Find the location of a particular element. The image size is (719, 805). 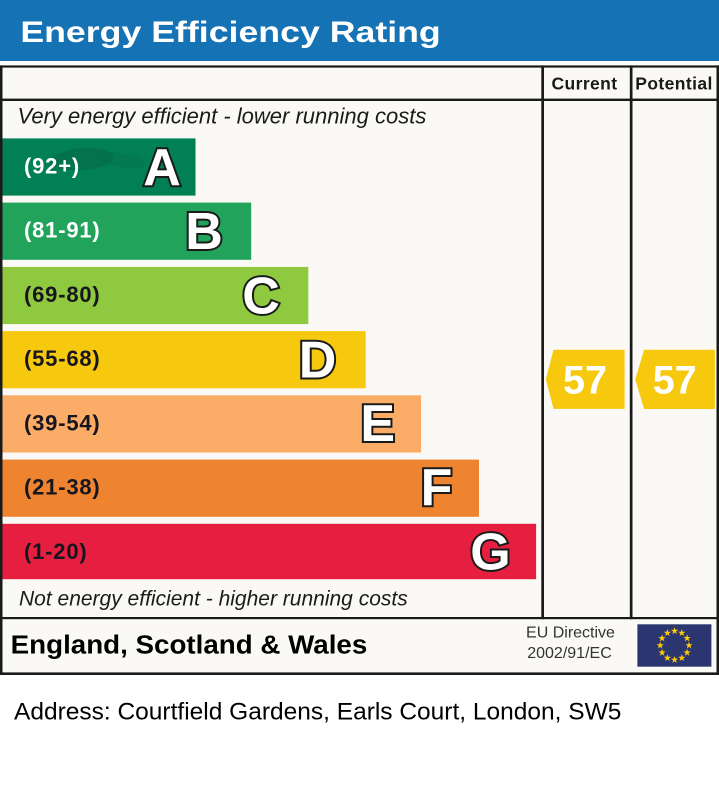

svg-text: Current is located at coordinates (585, 84).